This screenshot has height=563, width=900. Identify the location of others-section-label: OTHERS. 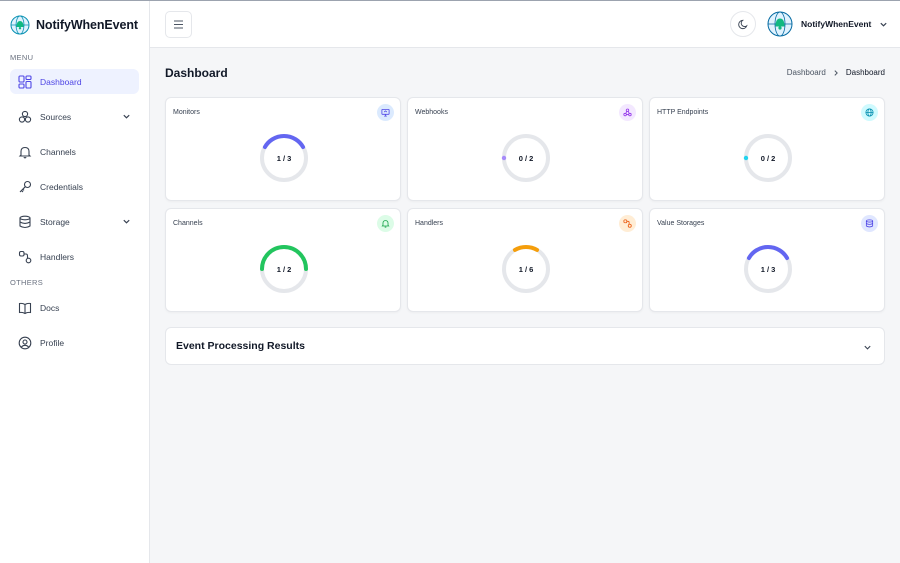
(27, 282).